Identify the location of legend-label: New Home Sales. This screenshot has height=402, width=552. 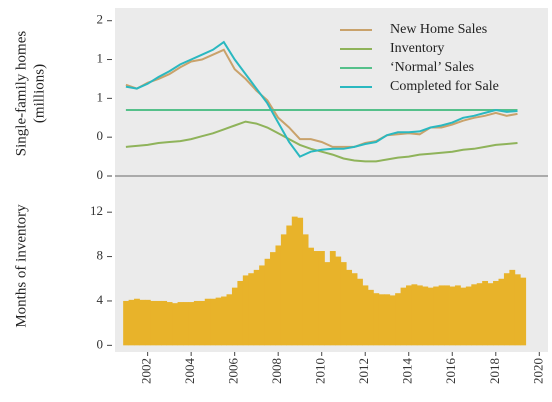
(438, 29).